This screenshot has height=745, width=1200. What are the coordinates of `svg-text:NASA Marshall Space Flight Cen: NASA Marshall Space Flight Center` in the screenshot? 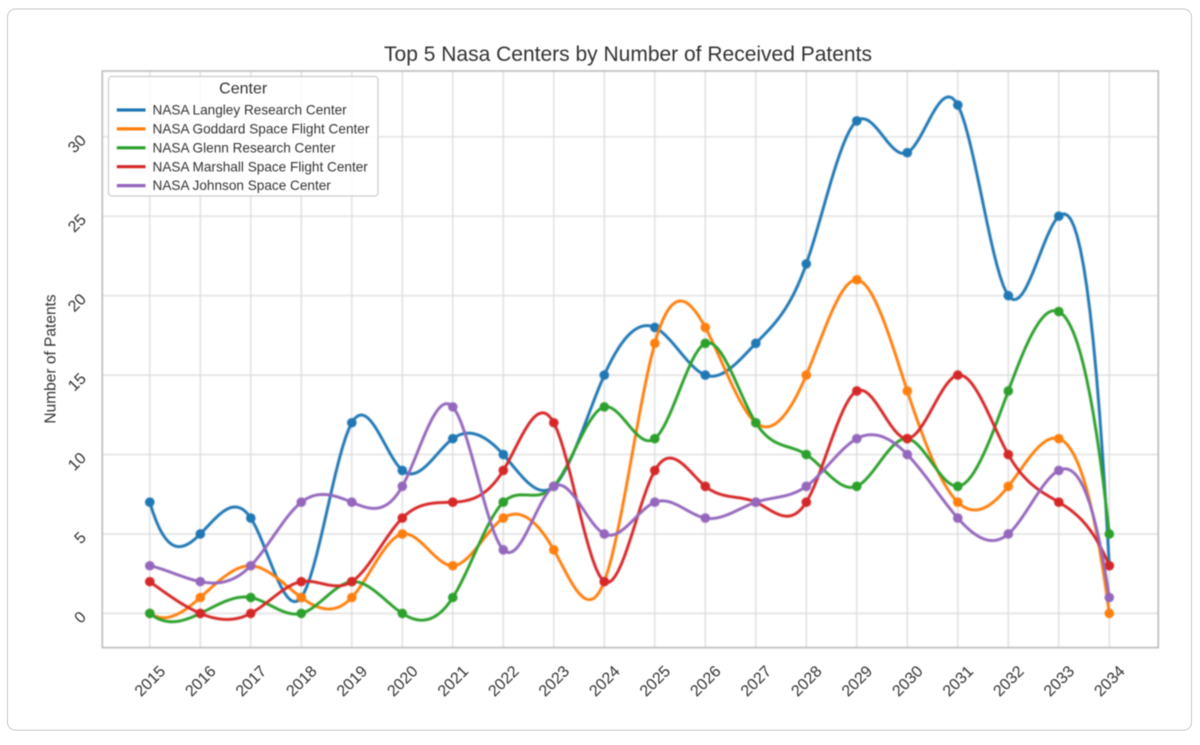 It's located at (261, 166).